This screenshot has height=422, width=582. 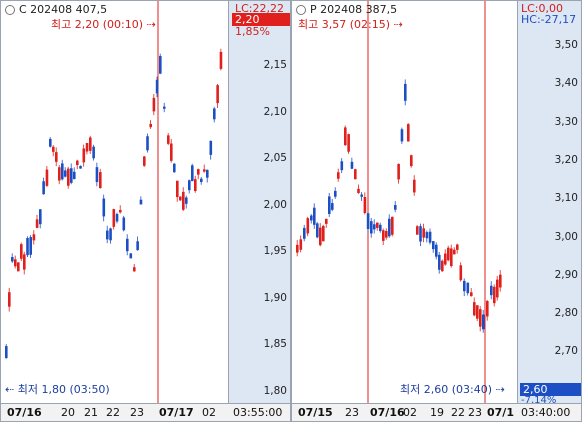 What do you see at coordinates (542, 8) in the screenshot?
I see `put-lc-label: LC:0,00` at bounding box center [542, 8].